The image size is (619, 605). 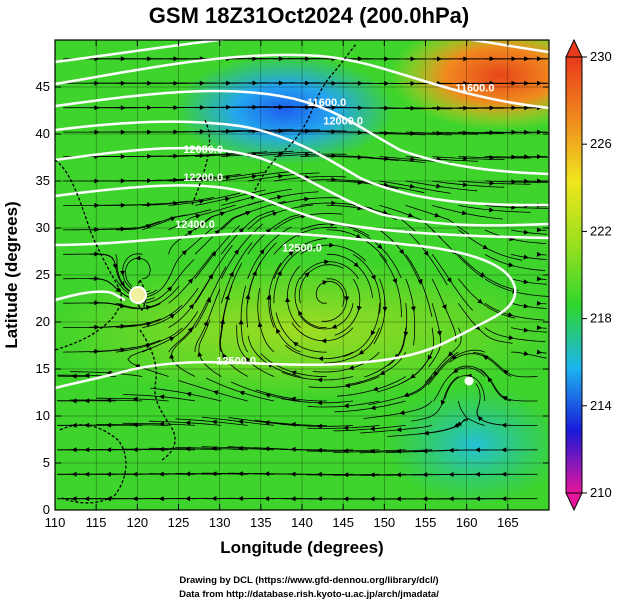 I want to click on contour-label: 11600.0, so click(x=326, y=103).